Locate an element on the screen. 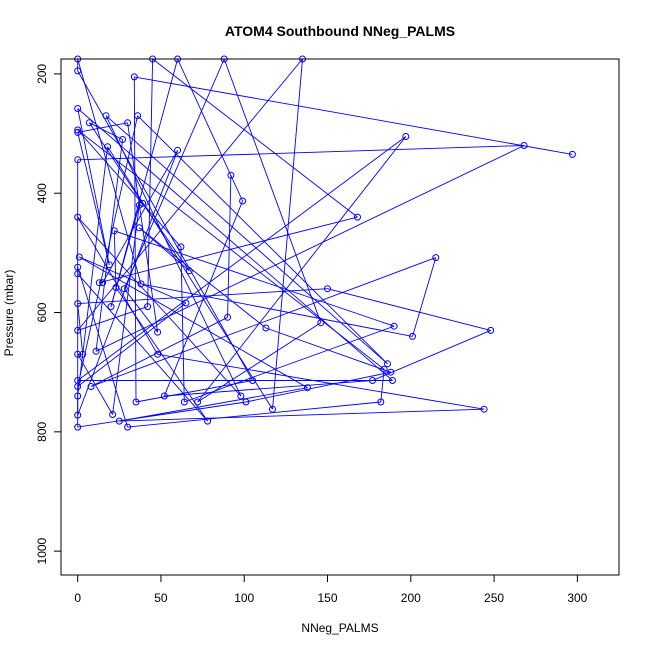 The width and height of the screenshot is (650, 650). chart-title: ATOM4 Southbound NNeg_PALMS is located at coordinates (340, 31).